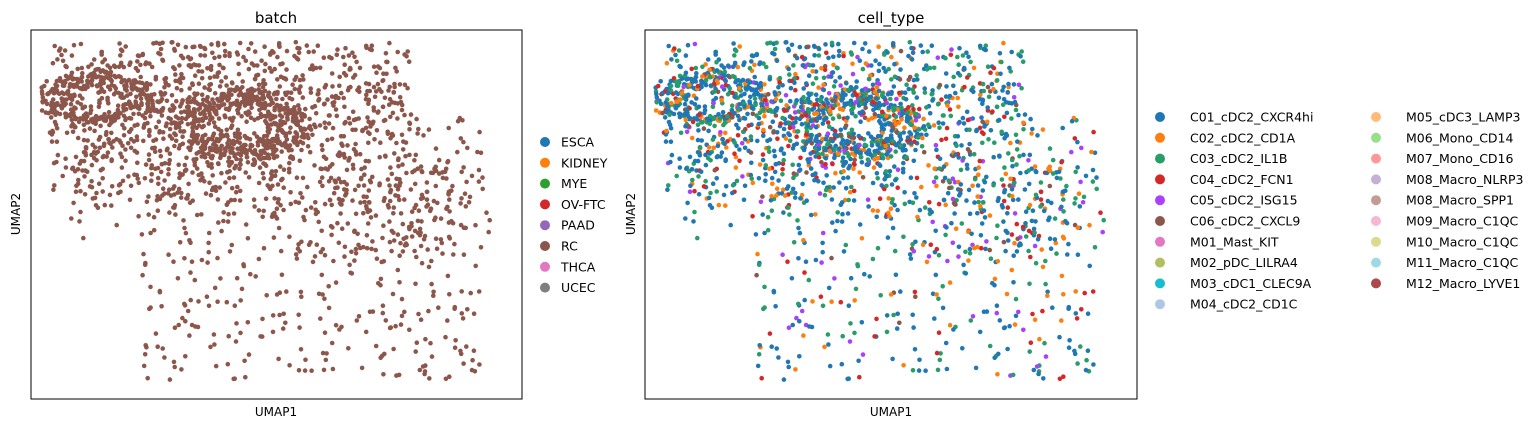 The image size is (1540, 429). Describe the element at coordinates (578, 266) in the screenshot. I see `legend-label: THCA` at that location.